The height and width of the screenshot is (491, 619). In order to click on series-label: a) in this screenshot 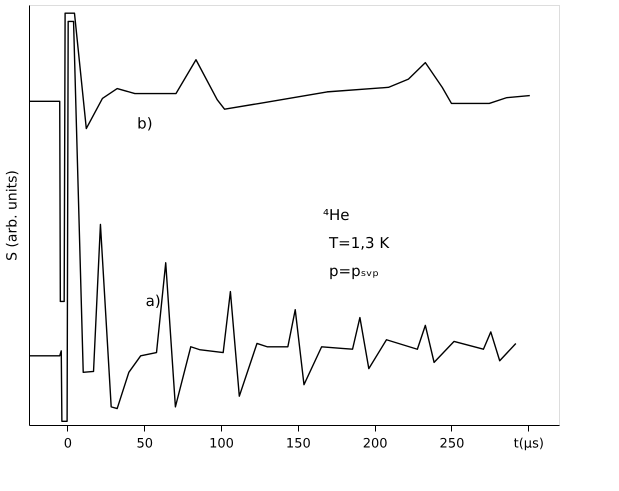, I will do `click(153, 301)`.